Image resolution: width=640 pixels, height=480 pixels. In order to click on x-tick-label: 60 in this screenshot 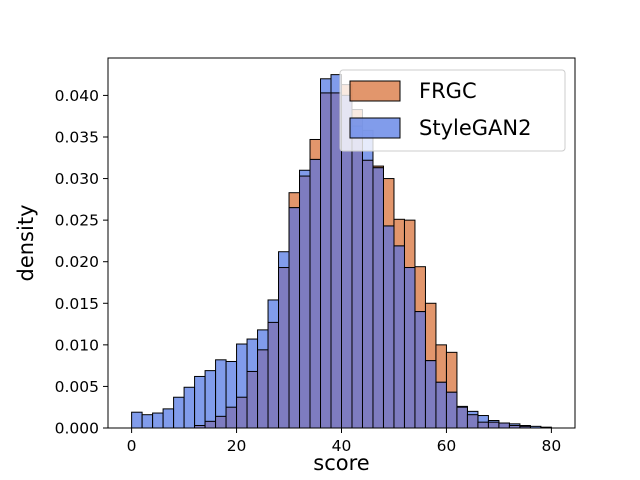, I will do `click(447, 446)`.